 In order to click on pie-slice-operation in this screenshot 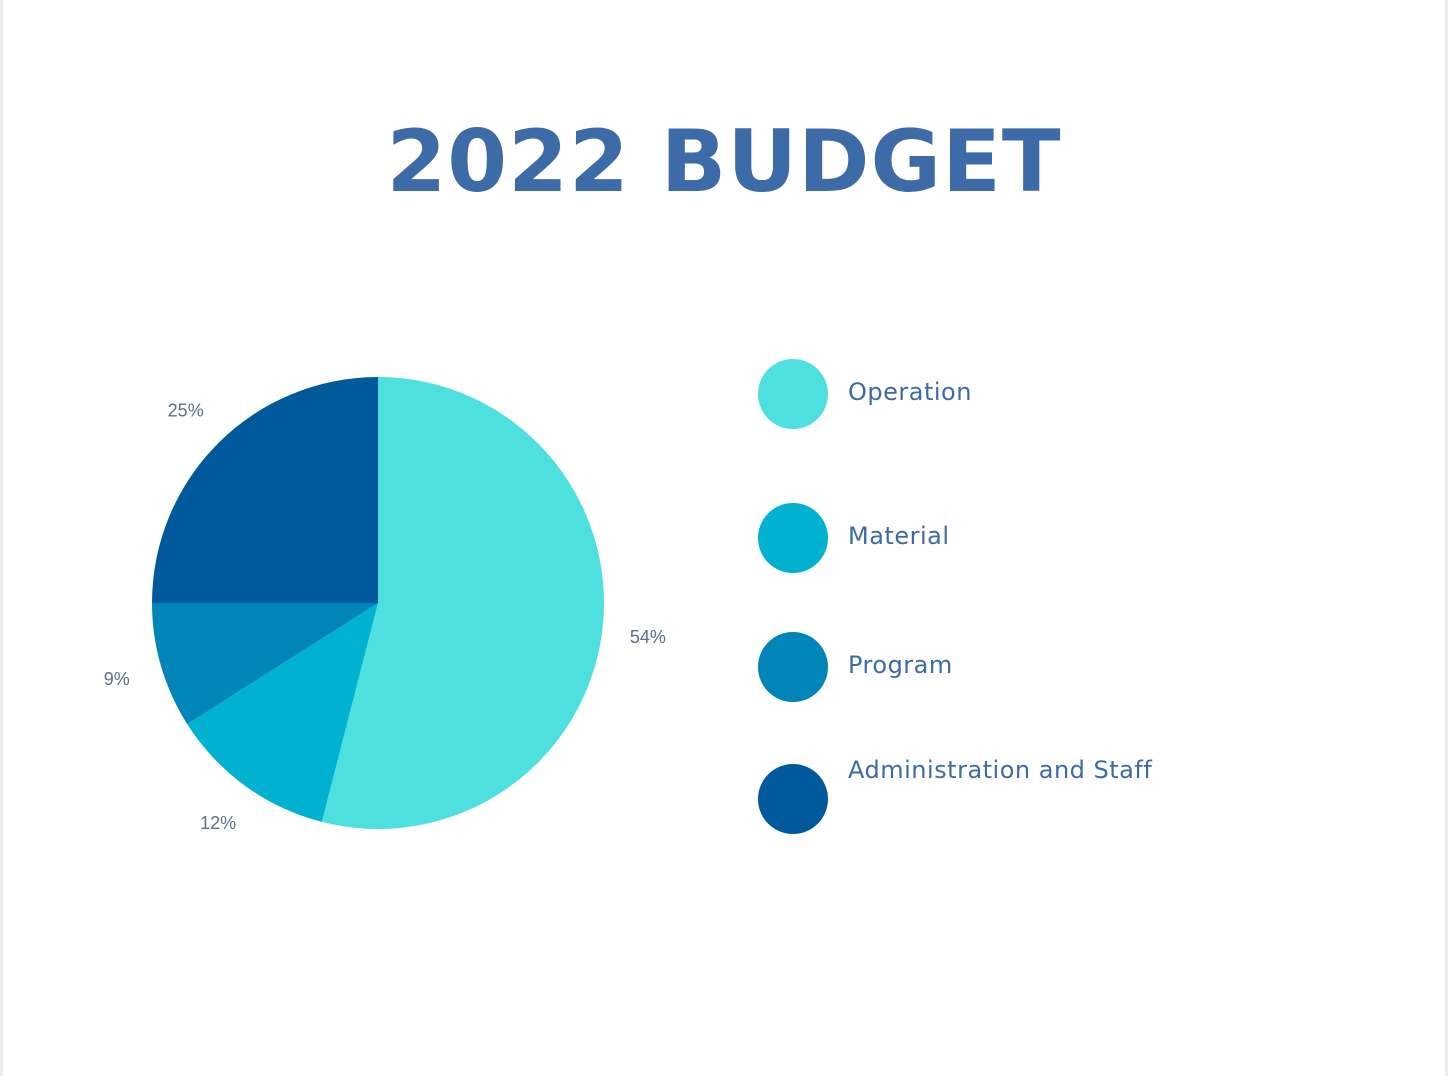, I will do `click(463, 603)`.